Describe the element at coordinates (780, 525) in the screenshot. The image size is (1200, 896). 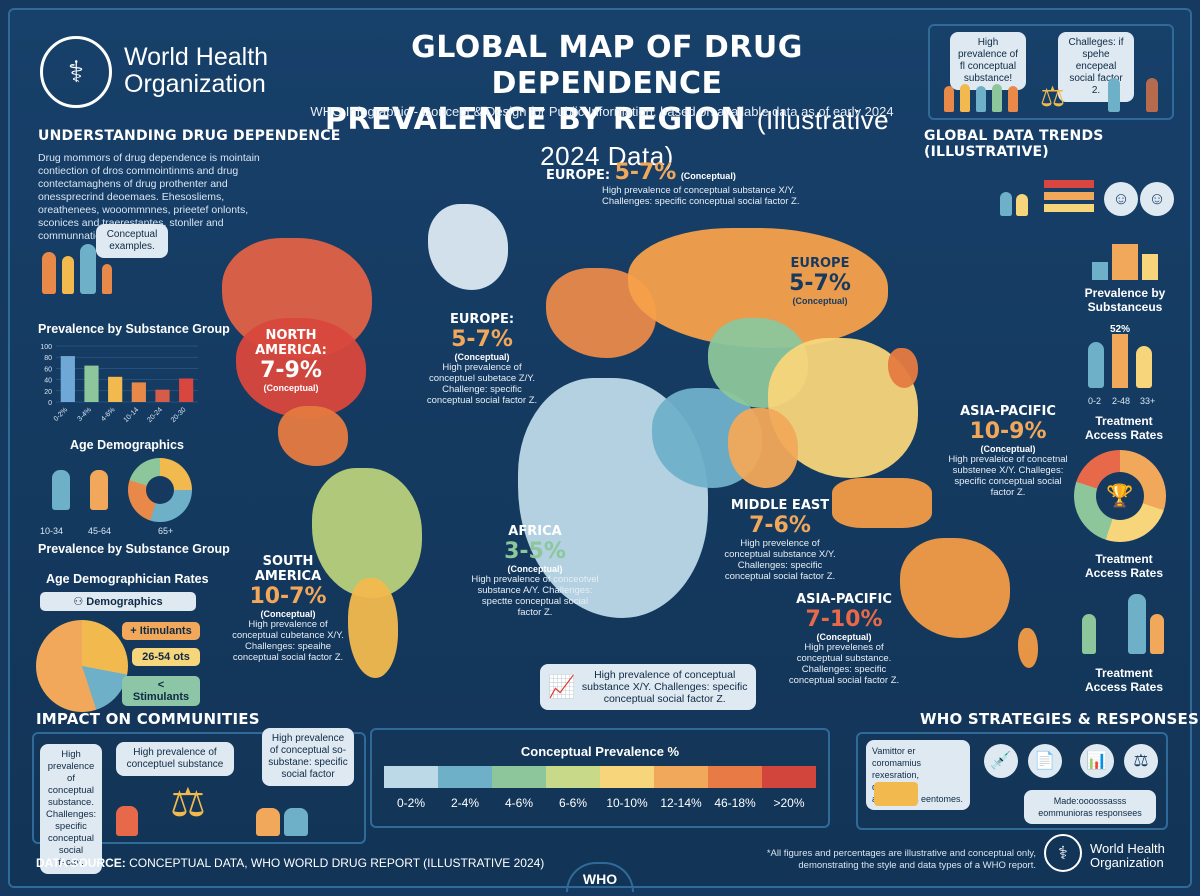
I see `region-value: 7-6%` at that location.